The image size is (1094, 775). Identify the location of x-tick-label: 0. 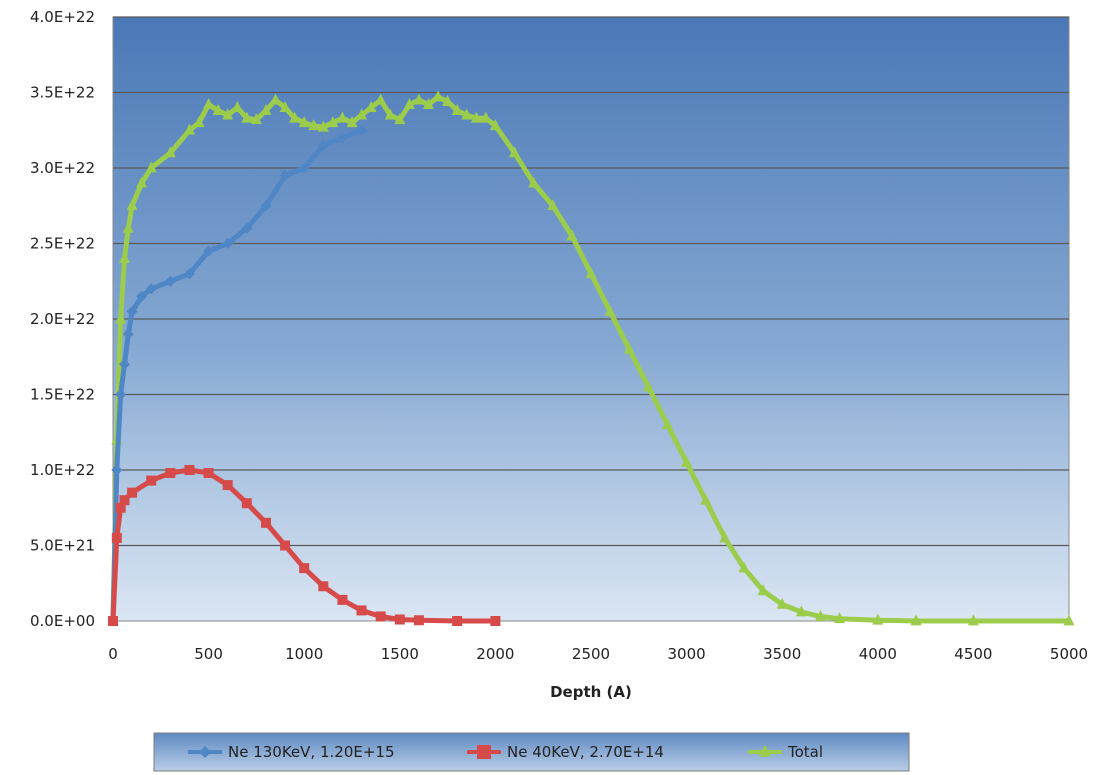
(113, 654).